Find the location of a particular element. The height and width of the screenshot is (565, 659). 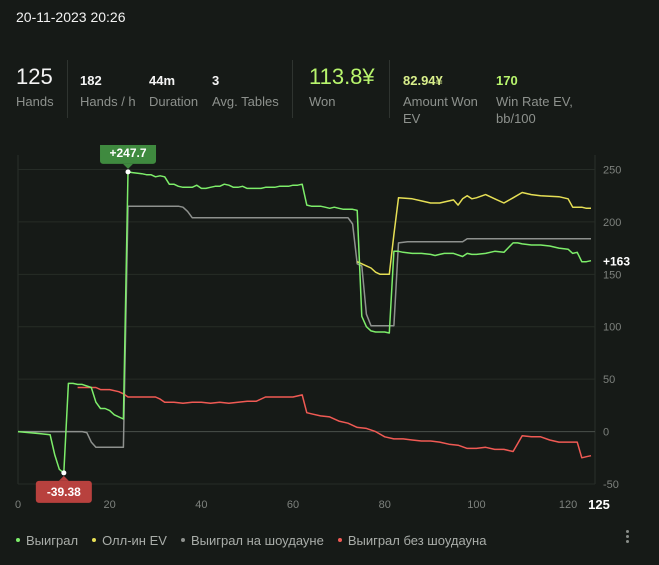

legend-item-won: Выиграл is located at coordinates (47, 540).